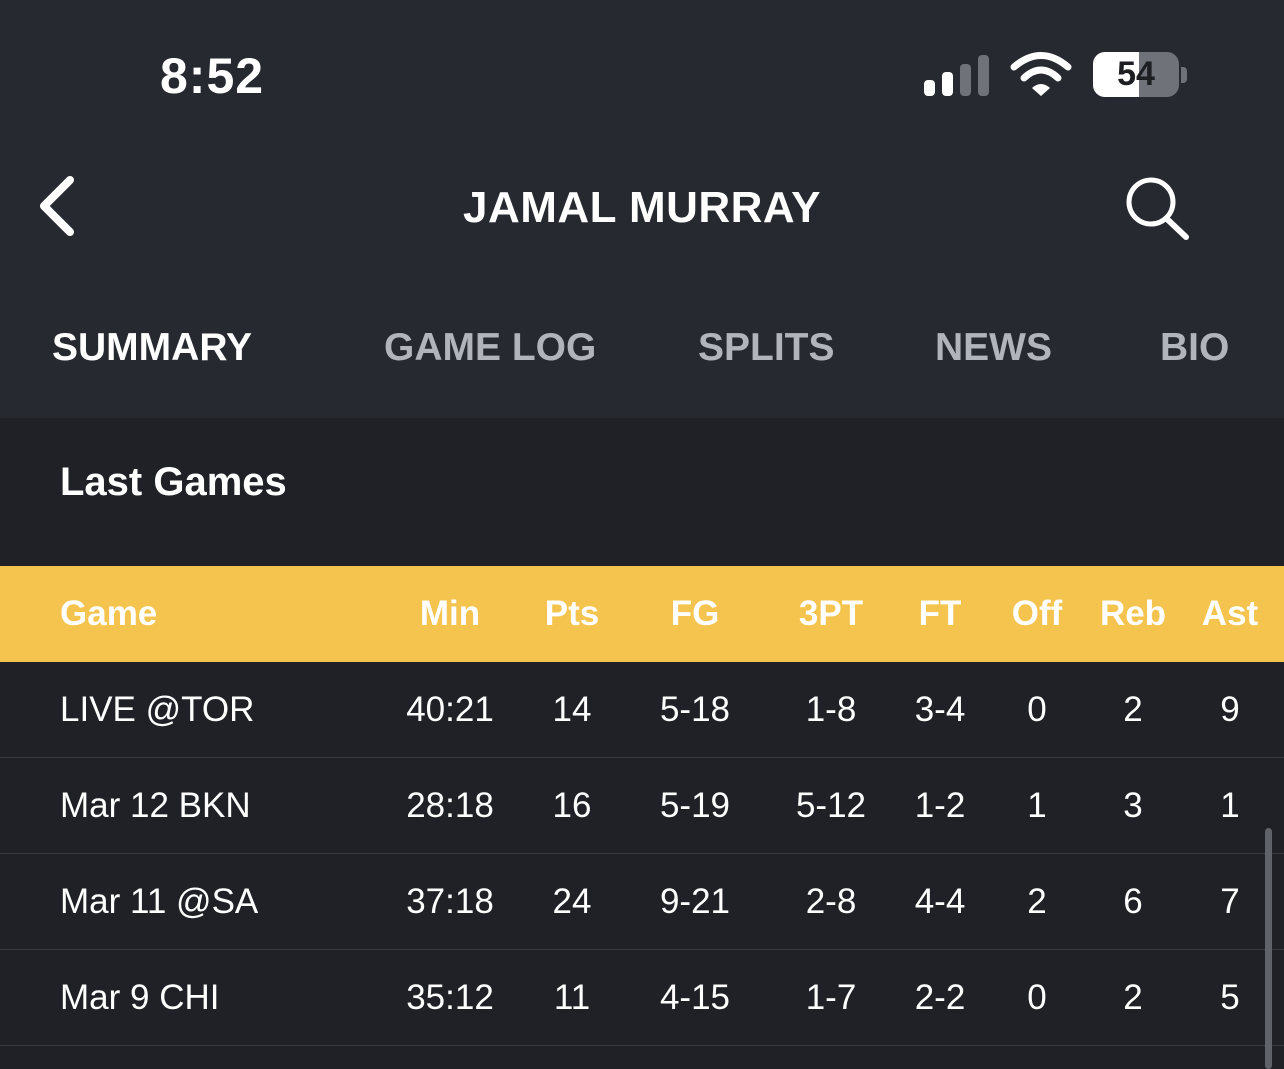 The height and width of the screenshot is (1069, 1284). Describe the element at coordinates (1268, 948) in the screenshot. I see `scrollbar` at that location.